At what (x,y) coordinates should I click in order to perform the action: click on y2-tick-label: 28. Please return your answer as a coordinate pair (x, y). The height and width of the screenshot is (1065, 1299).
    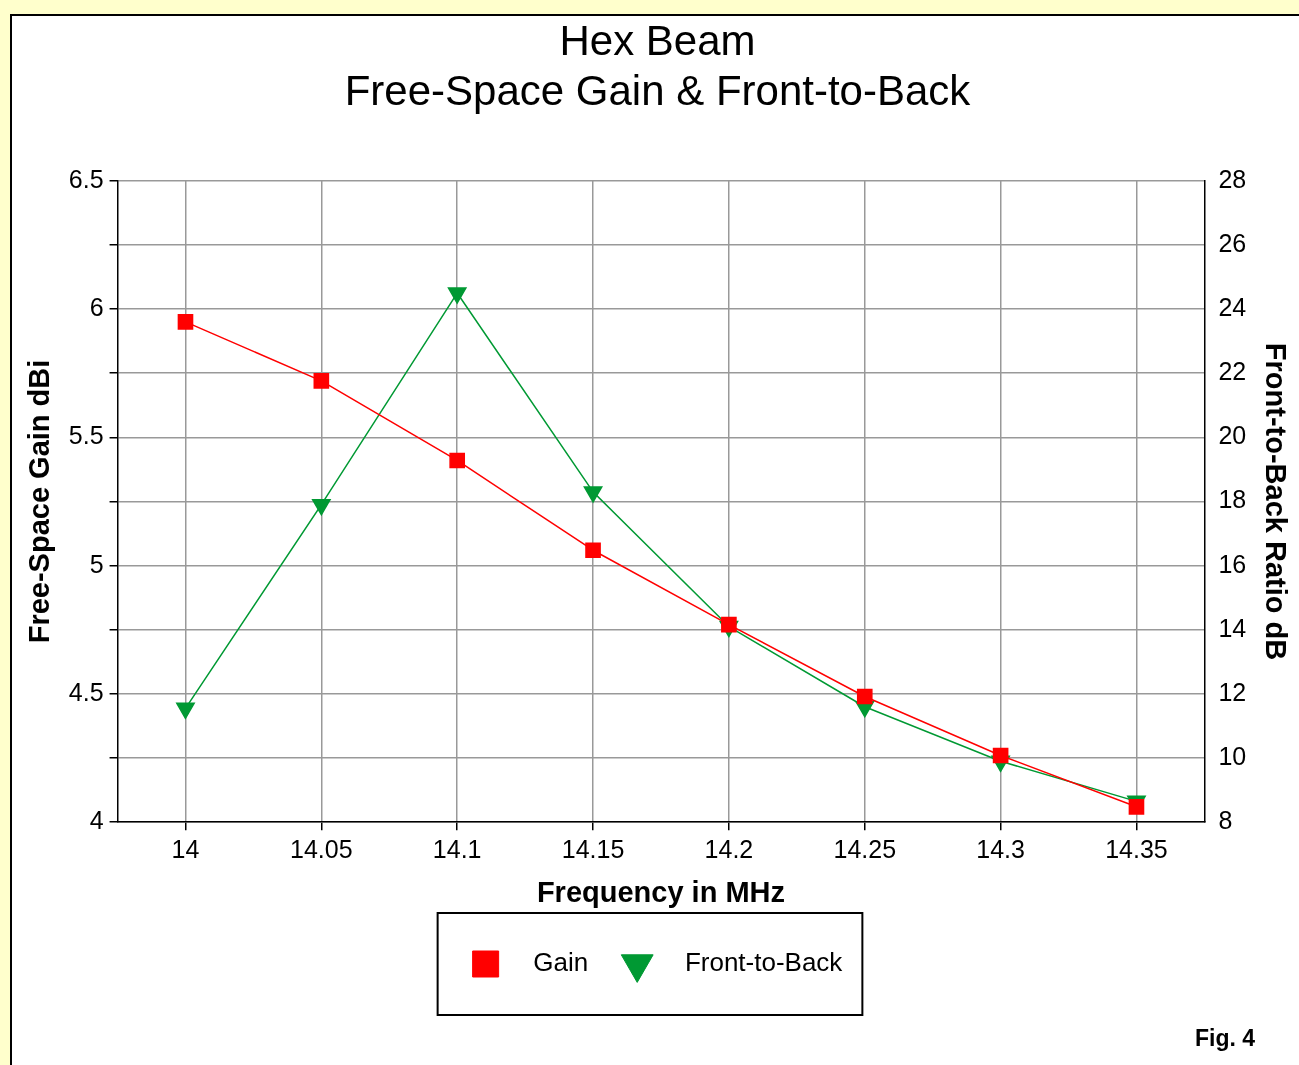
    Looking at the image, I should click on (1232, 178).